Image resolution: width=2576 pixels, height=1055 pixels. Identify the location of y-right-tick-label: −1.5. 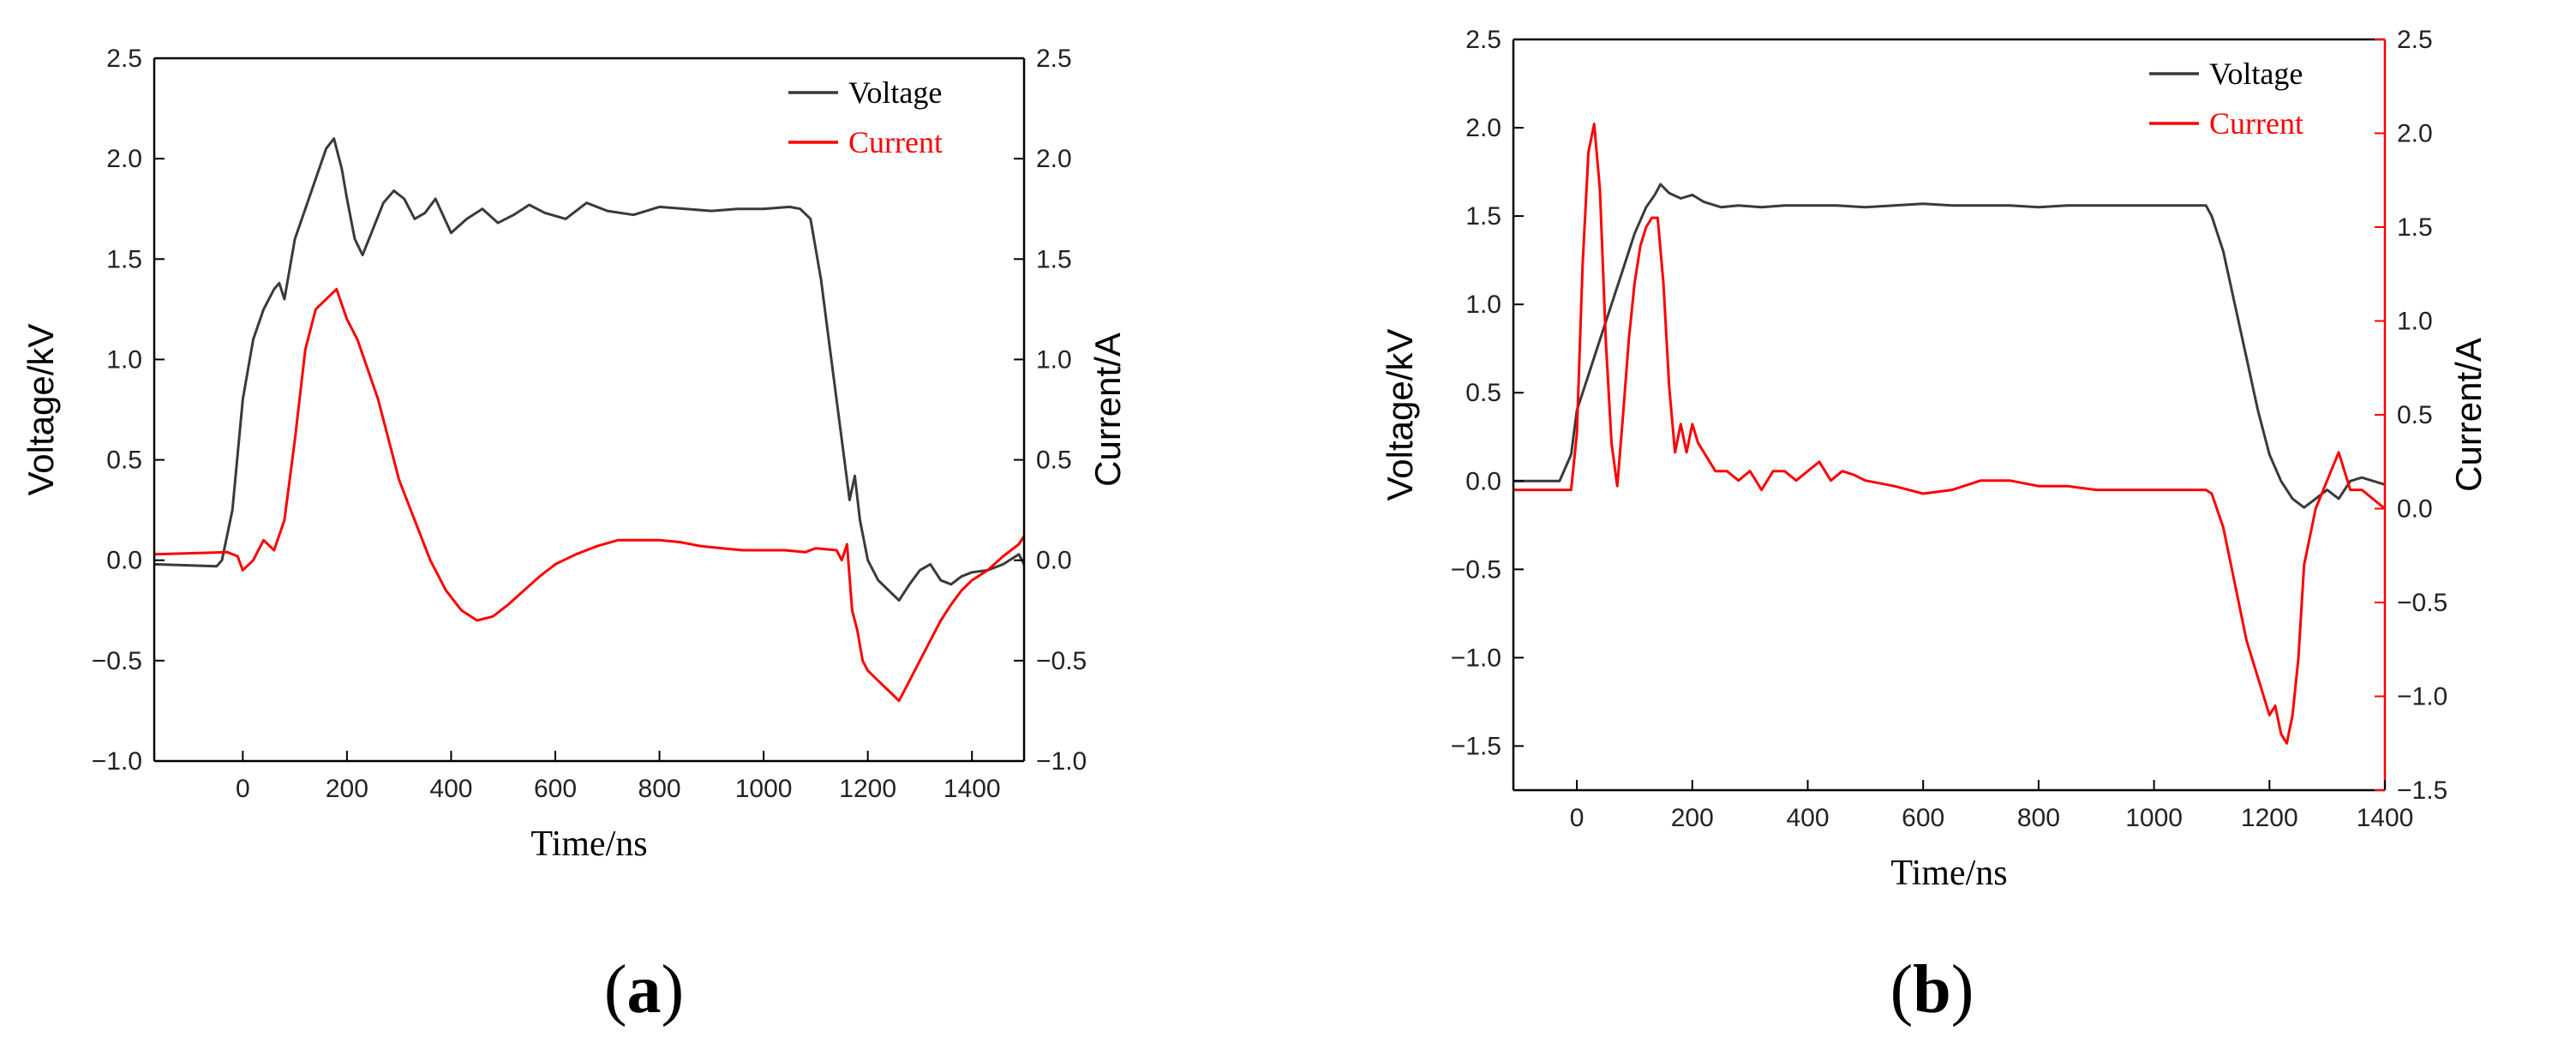
(2422, 790).